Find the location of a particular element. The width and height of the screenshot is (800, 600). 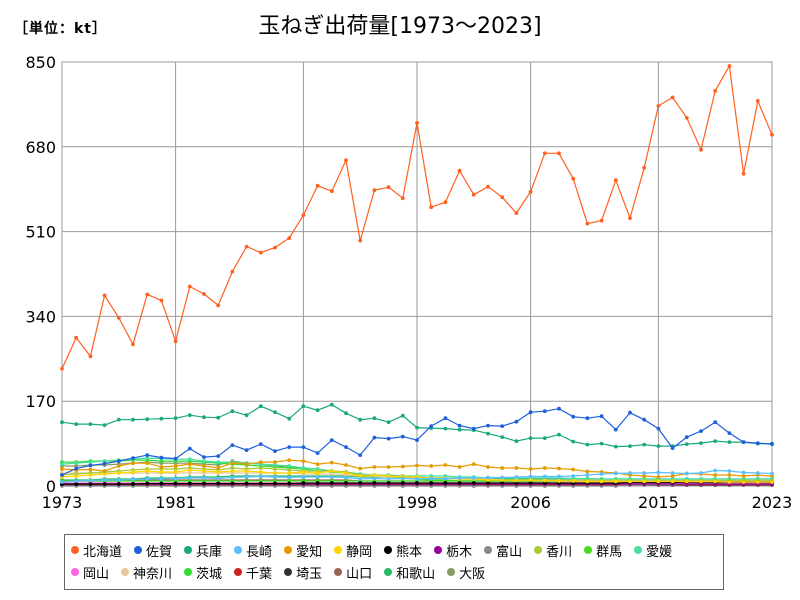

legend-label: 岡山 is located at coordinates (96, 574).